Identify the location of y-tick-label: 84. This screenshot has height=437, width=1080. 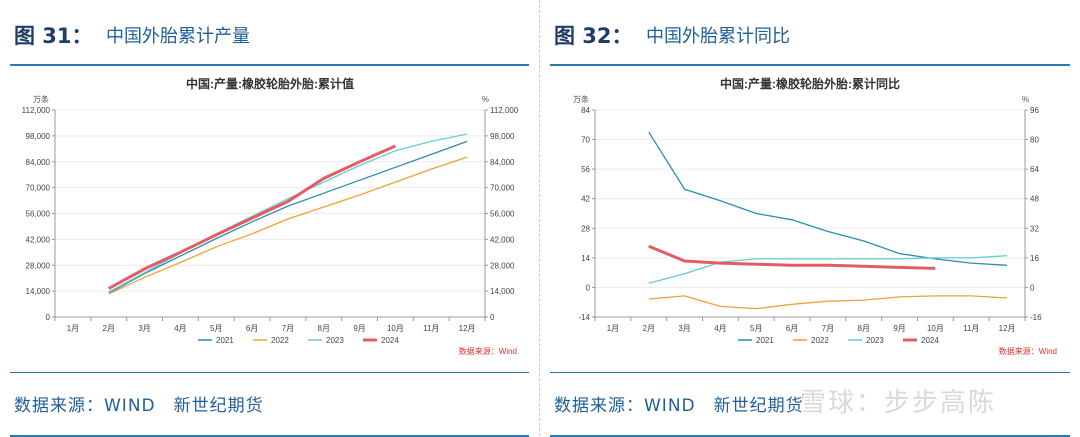
(585, 110).